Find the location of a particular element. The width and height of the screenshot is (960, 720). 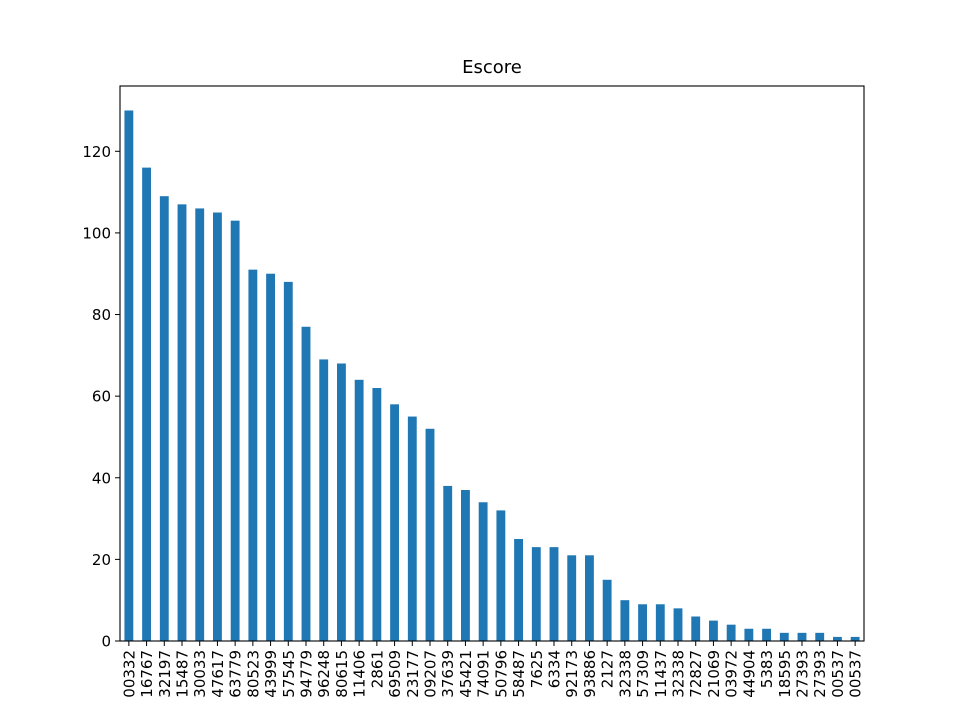

x-tick-label: 09207 is located at coordinates (431, 674).